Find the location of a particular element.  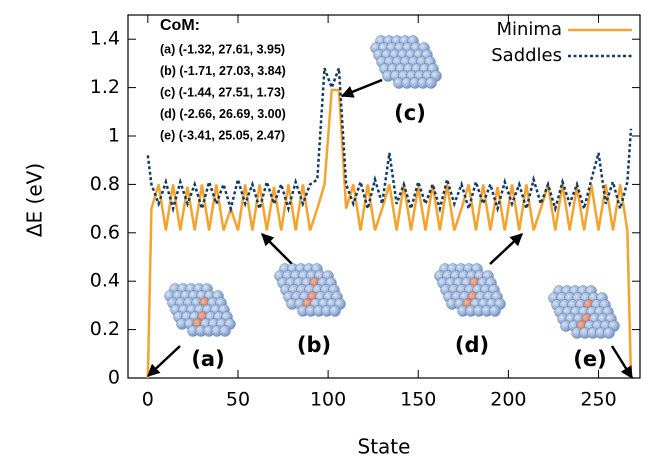

annotation-line: (b) (-1.71, 27.03, 3.84) is located at coordinates (223, 71).